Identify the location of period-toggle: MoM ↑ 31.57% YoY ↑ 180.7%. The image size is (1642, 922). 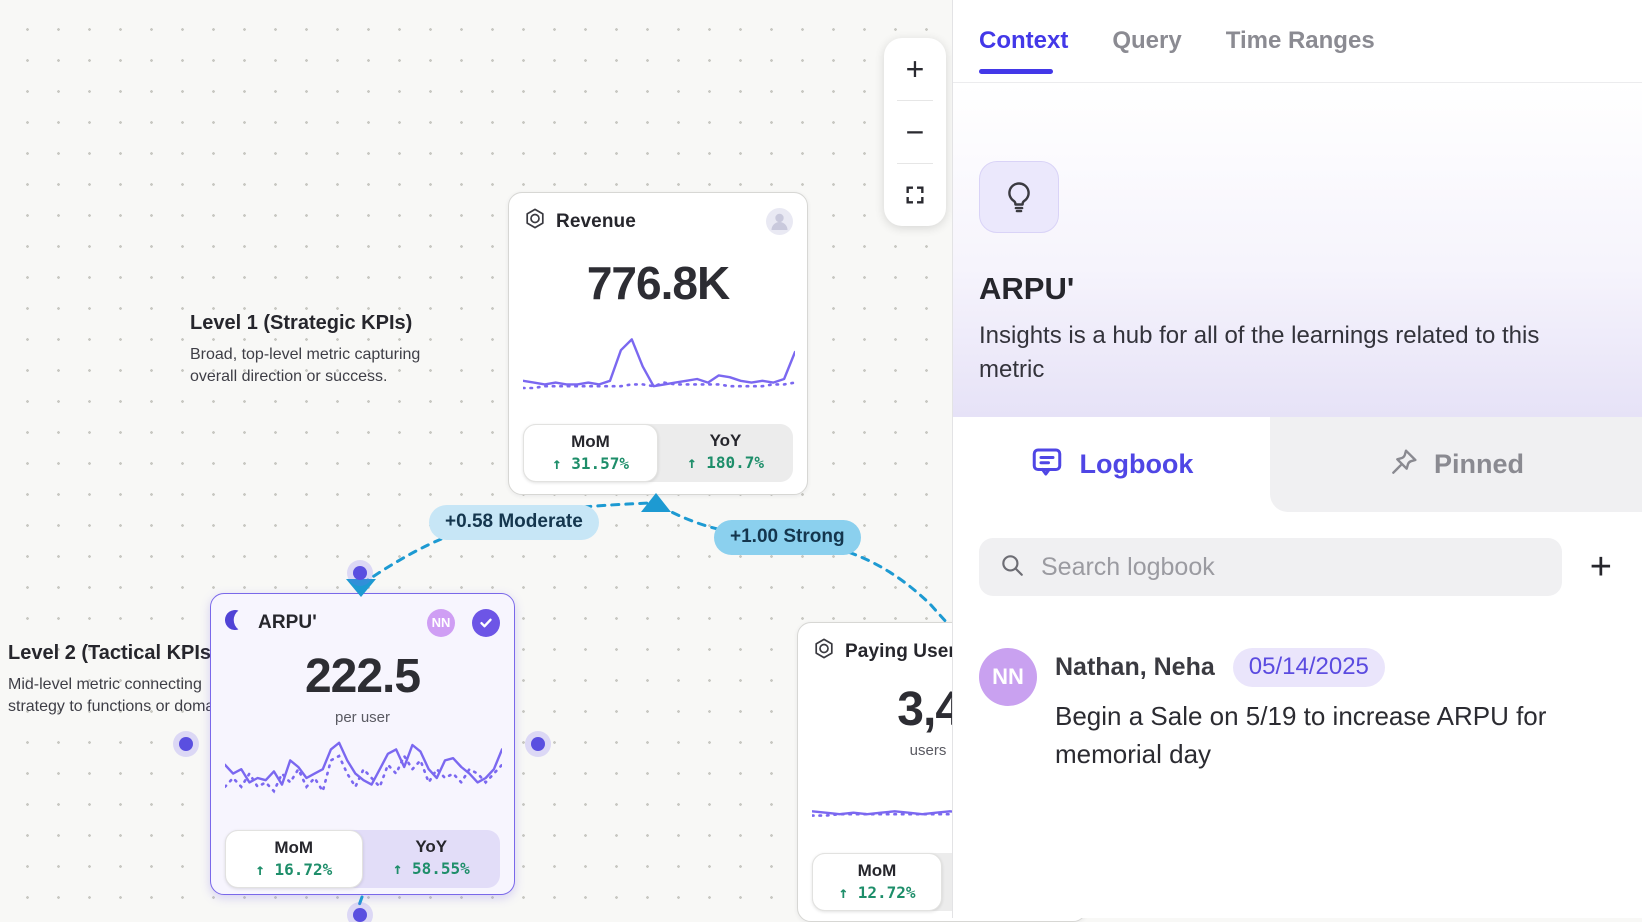
(658, 453).